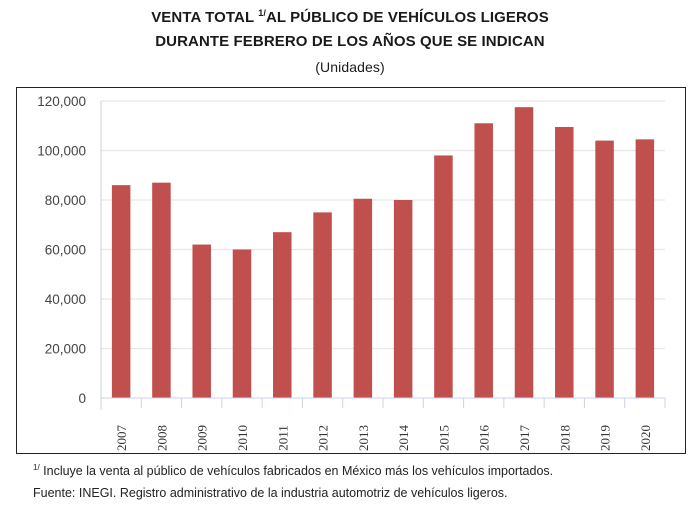  Describe the element at coordinates (36, 467) in the screenshot. I see `footnote-marker: 1/` at that location.